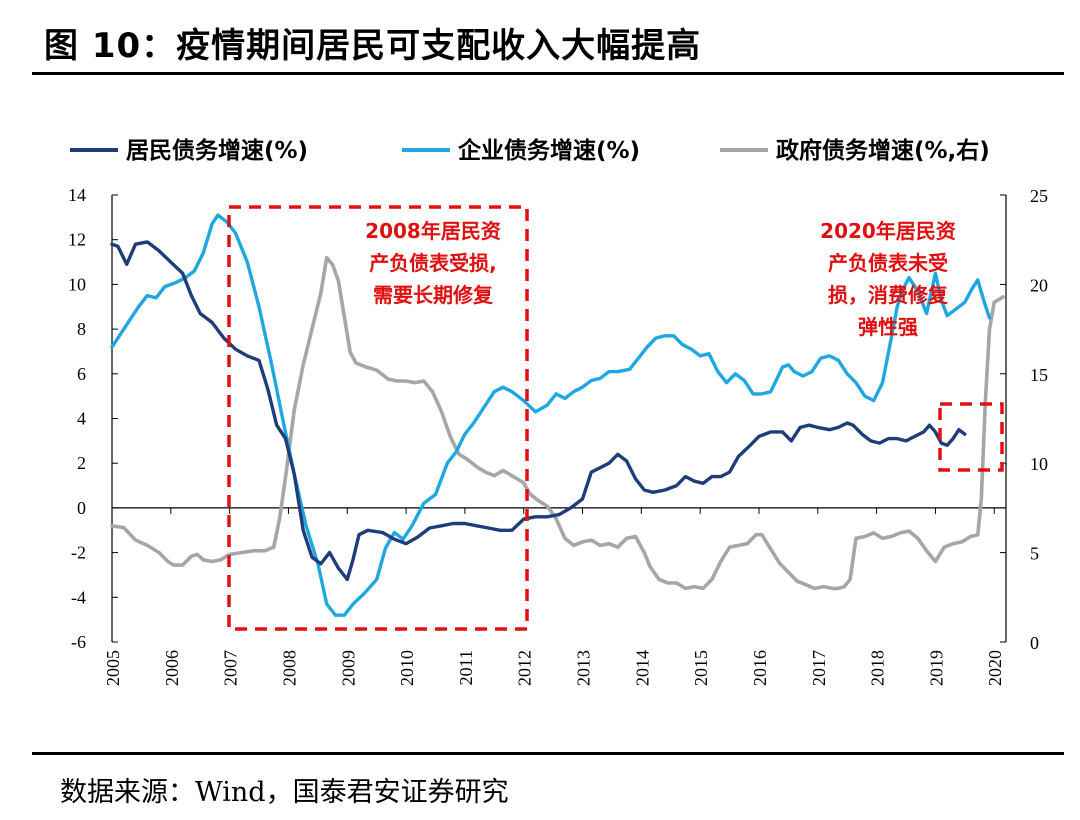  What do you see at coordinates (1039, 464) in the screenshot?
I see `right-tick-label: 10` at bounding box center [1039, 464].